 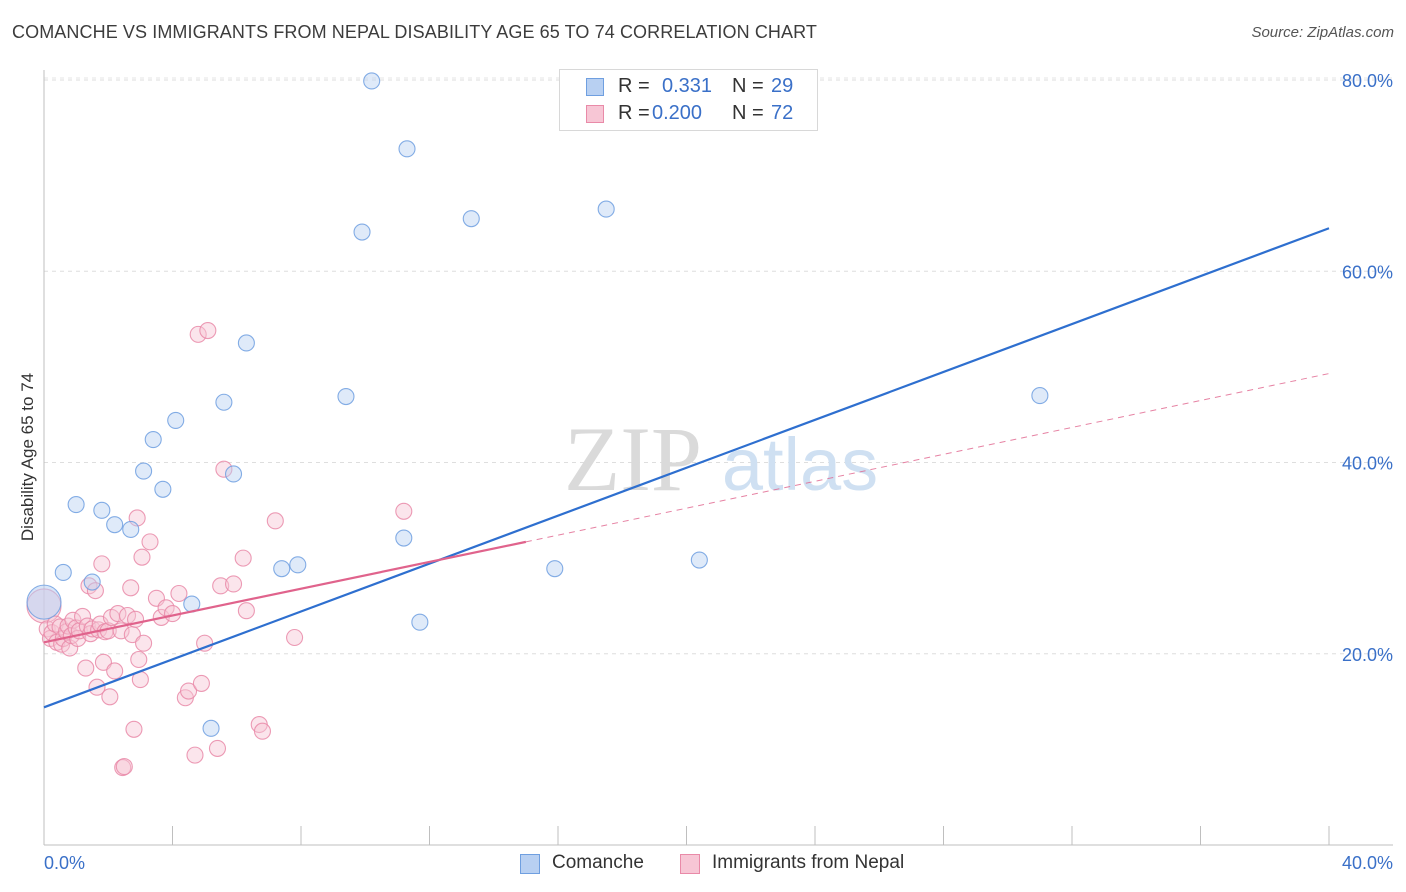 I want to click on y-axis-label: Disability Age 65 to 74, so click(x=27, y=457).